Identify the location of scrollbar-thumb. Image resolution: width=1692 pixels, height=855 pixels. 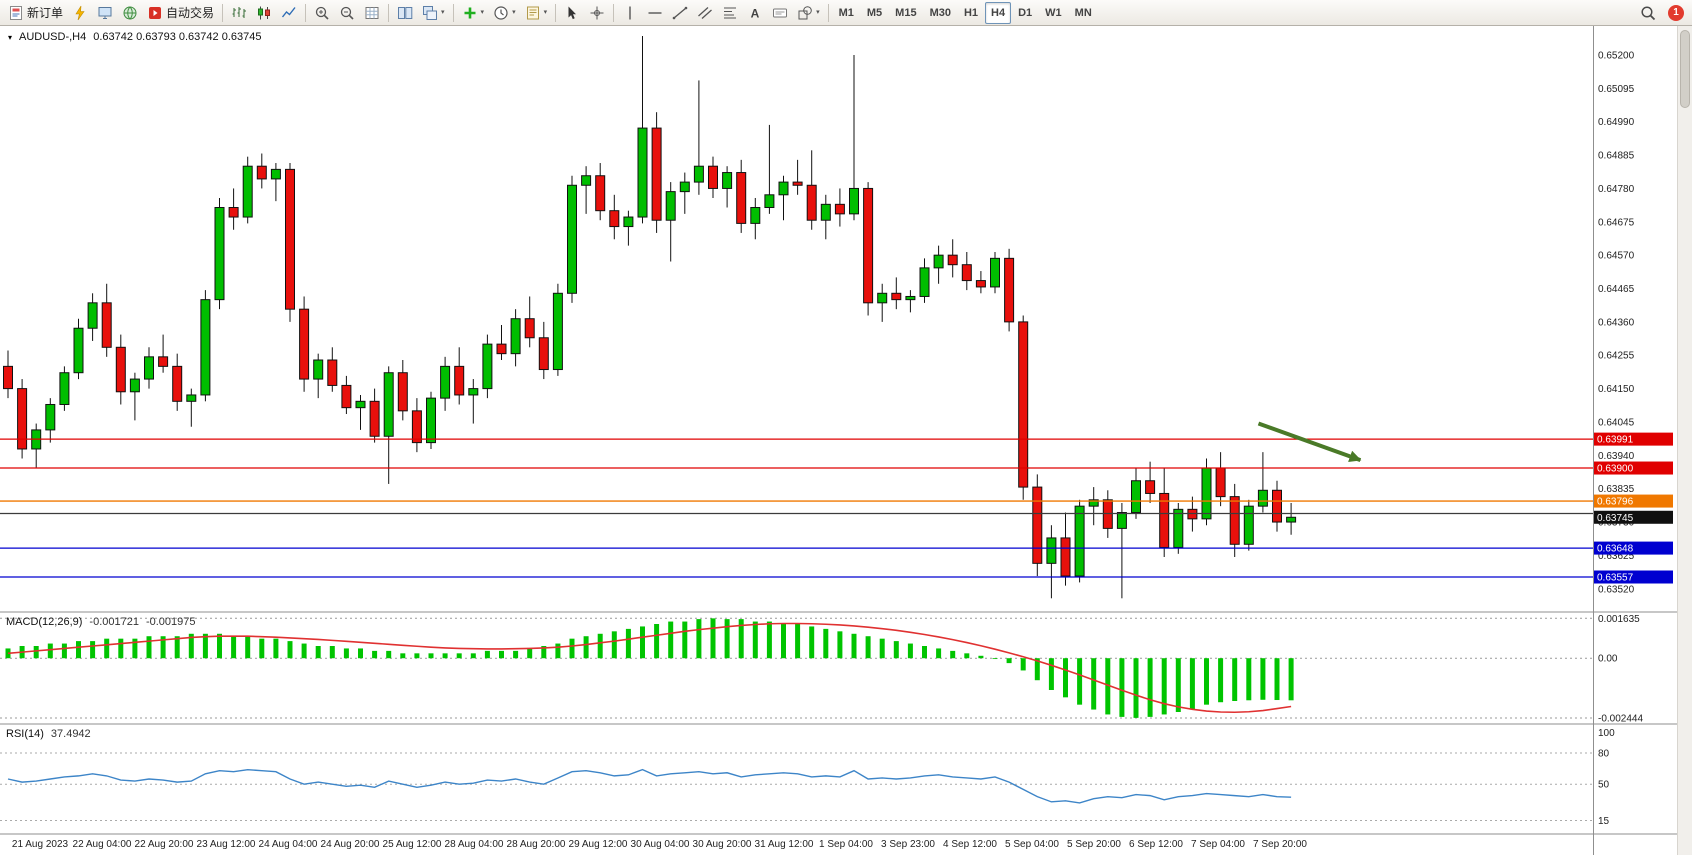
(1685, 69).